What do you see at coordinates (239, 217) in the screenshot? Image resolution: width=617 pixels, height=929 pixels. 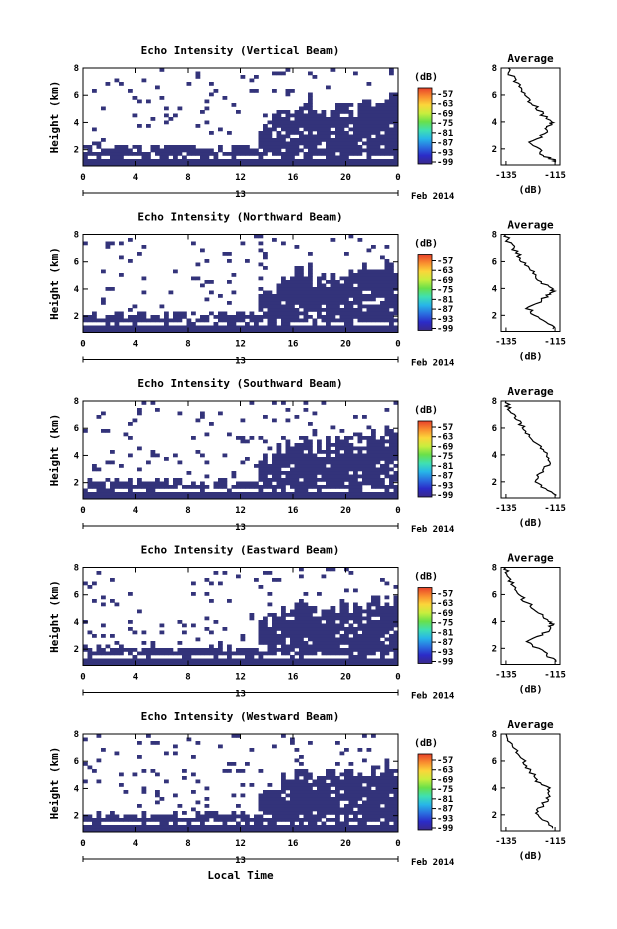 I see `panel-title: Echo Intensity (Northward Beam)` at bounding box center [239, 217].